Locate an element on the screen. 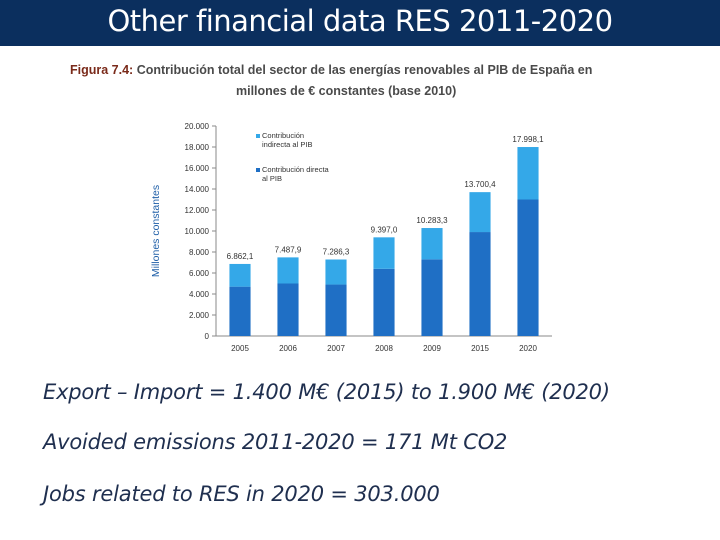 This screenshot has height=540, width=720. x-tick-label: 2006 is located at coordinates (288, 348).